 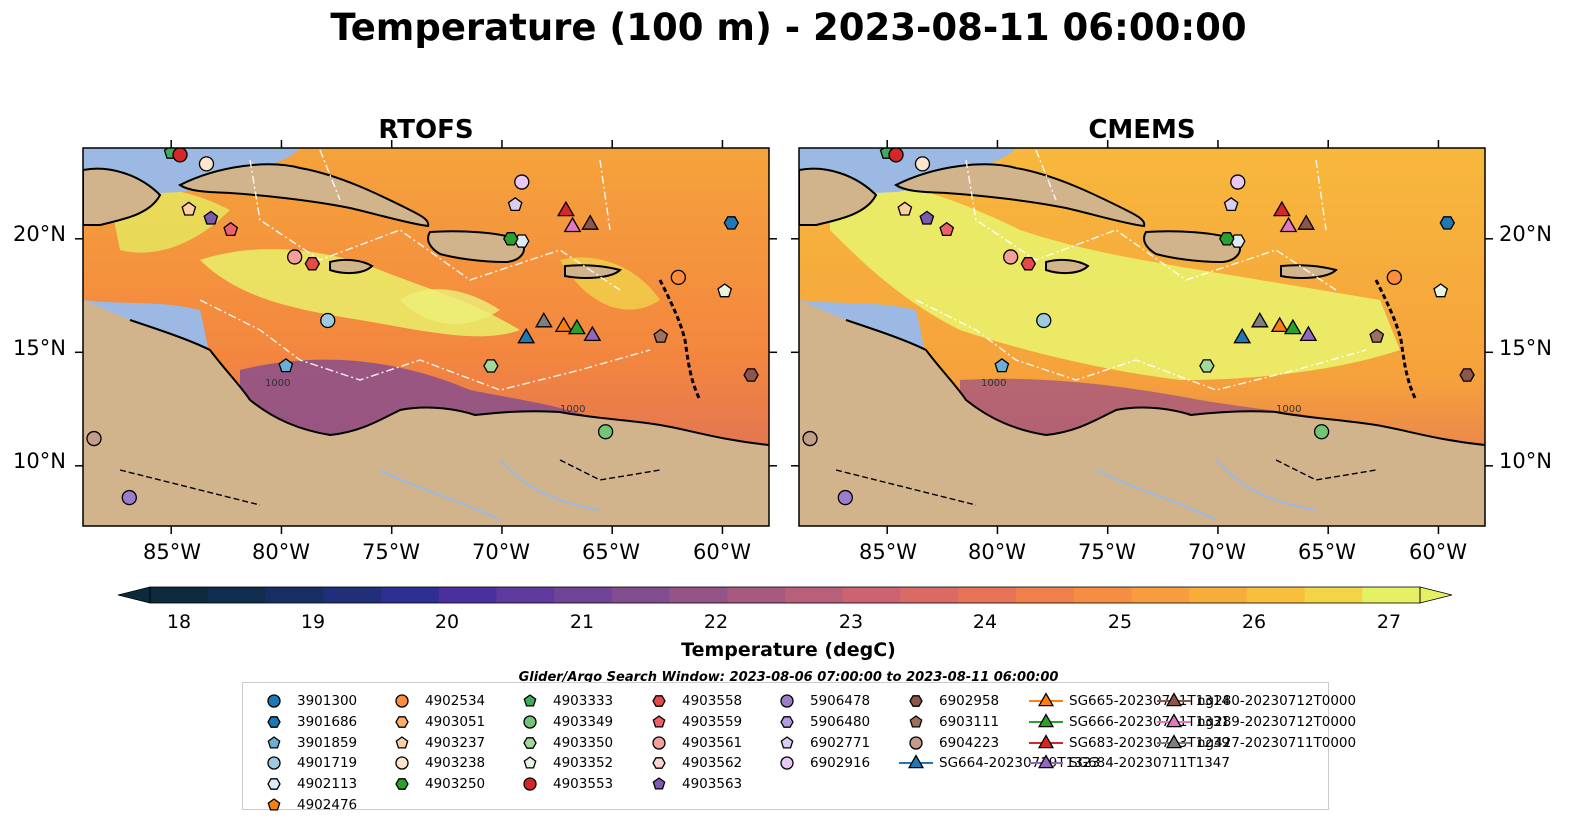 I want to click on legend-label: 4903563, so click(x=712, y=784).